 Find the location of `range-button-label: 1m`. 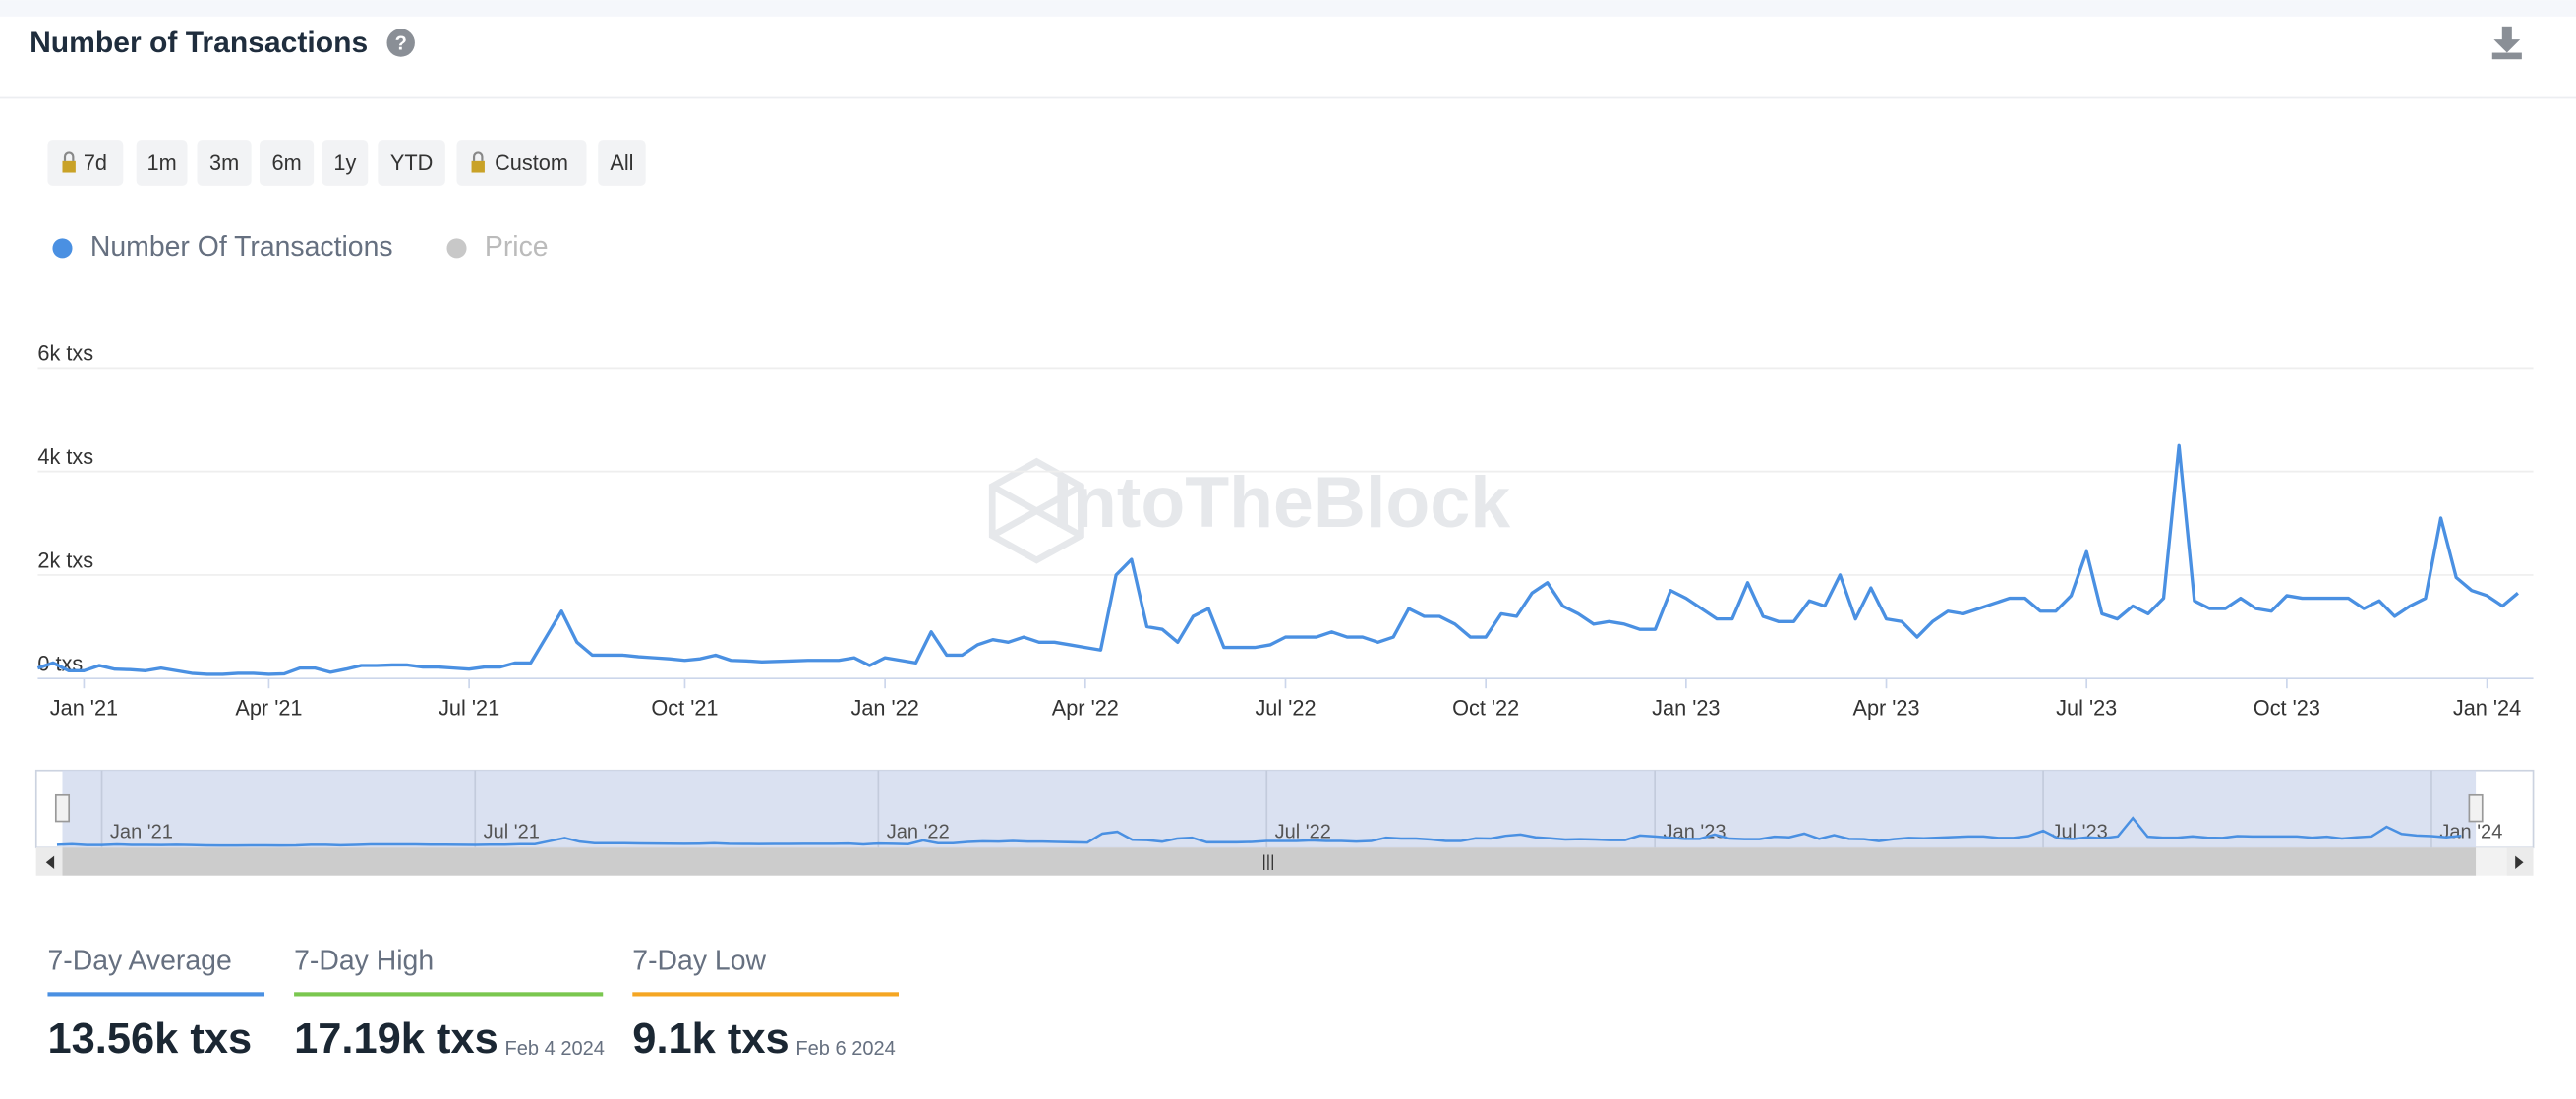

range-button-label: 1m is located at coordinates (161, 163).